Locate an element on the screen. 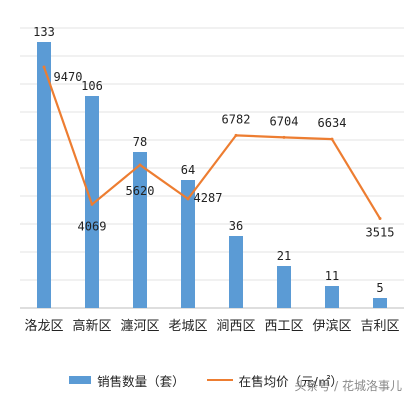 The height and width of the screenshot is (400, 412). legend-swatch-bar is located at coordinates (80, 380).